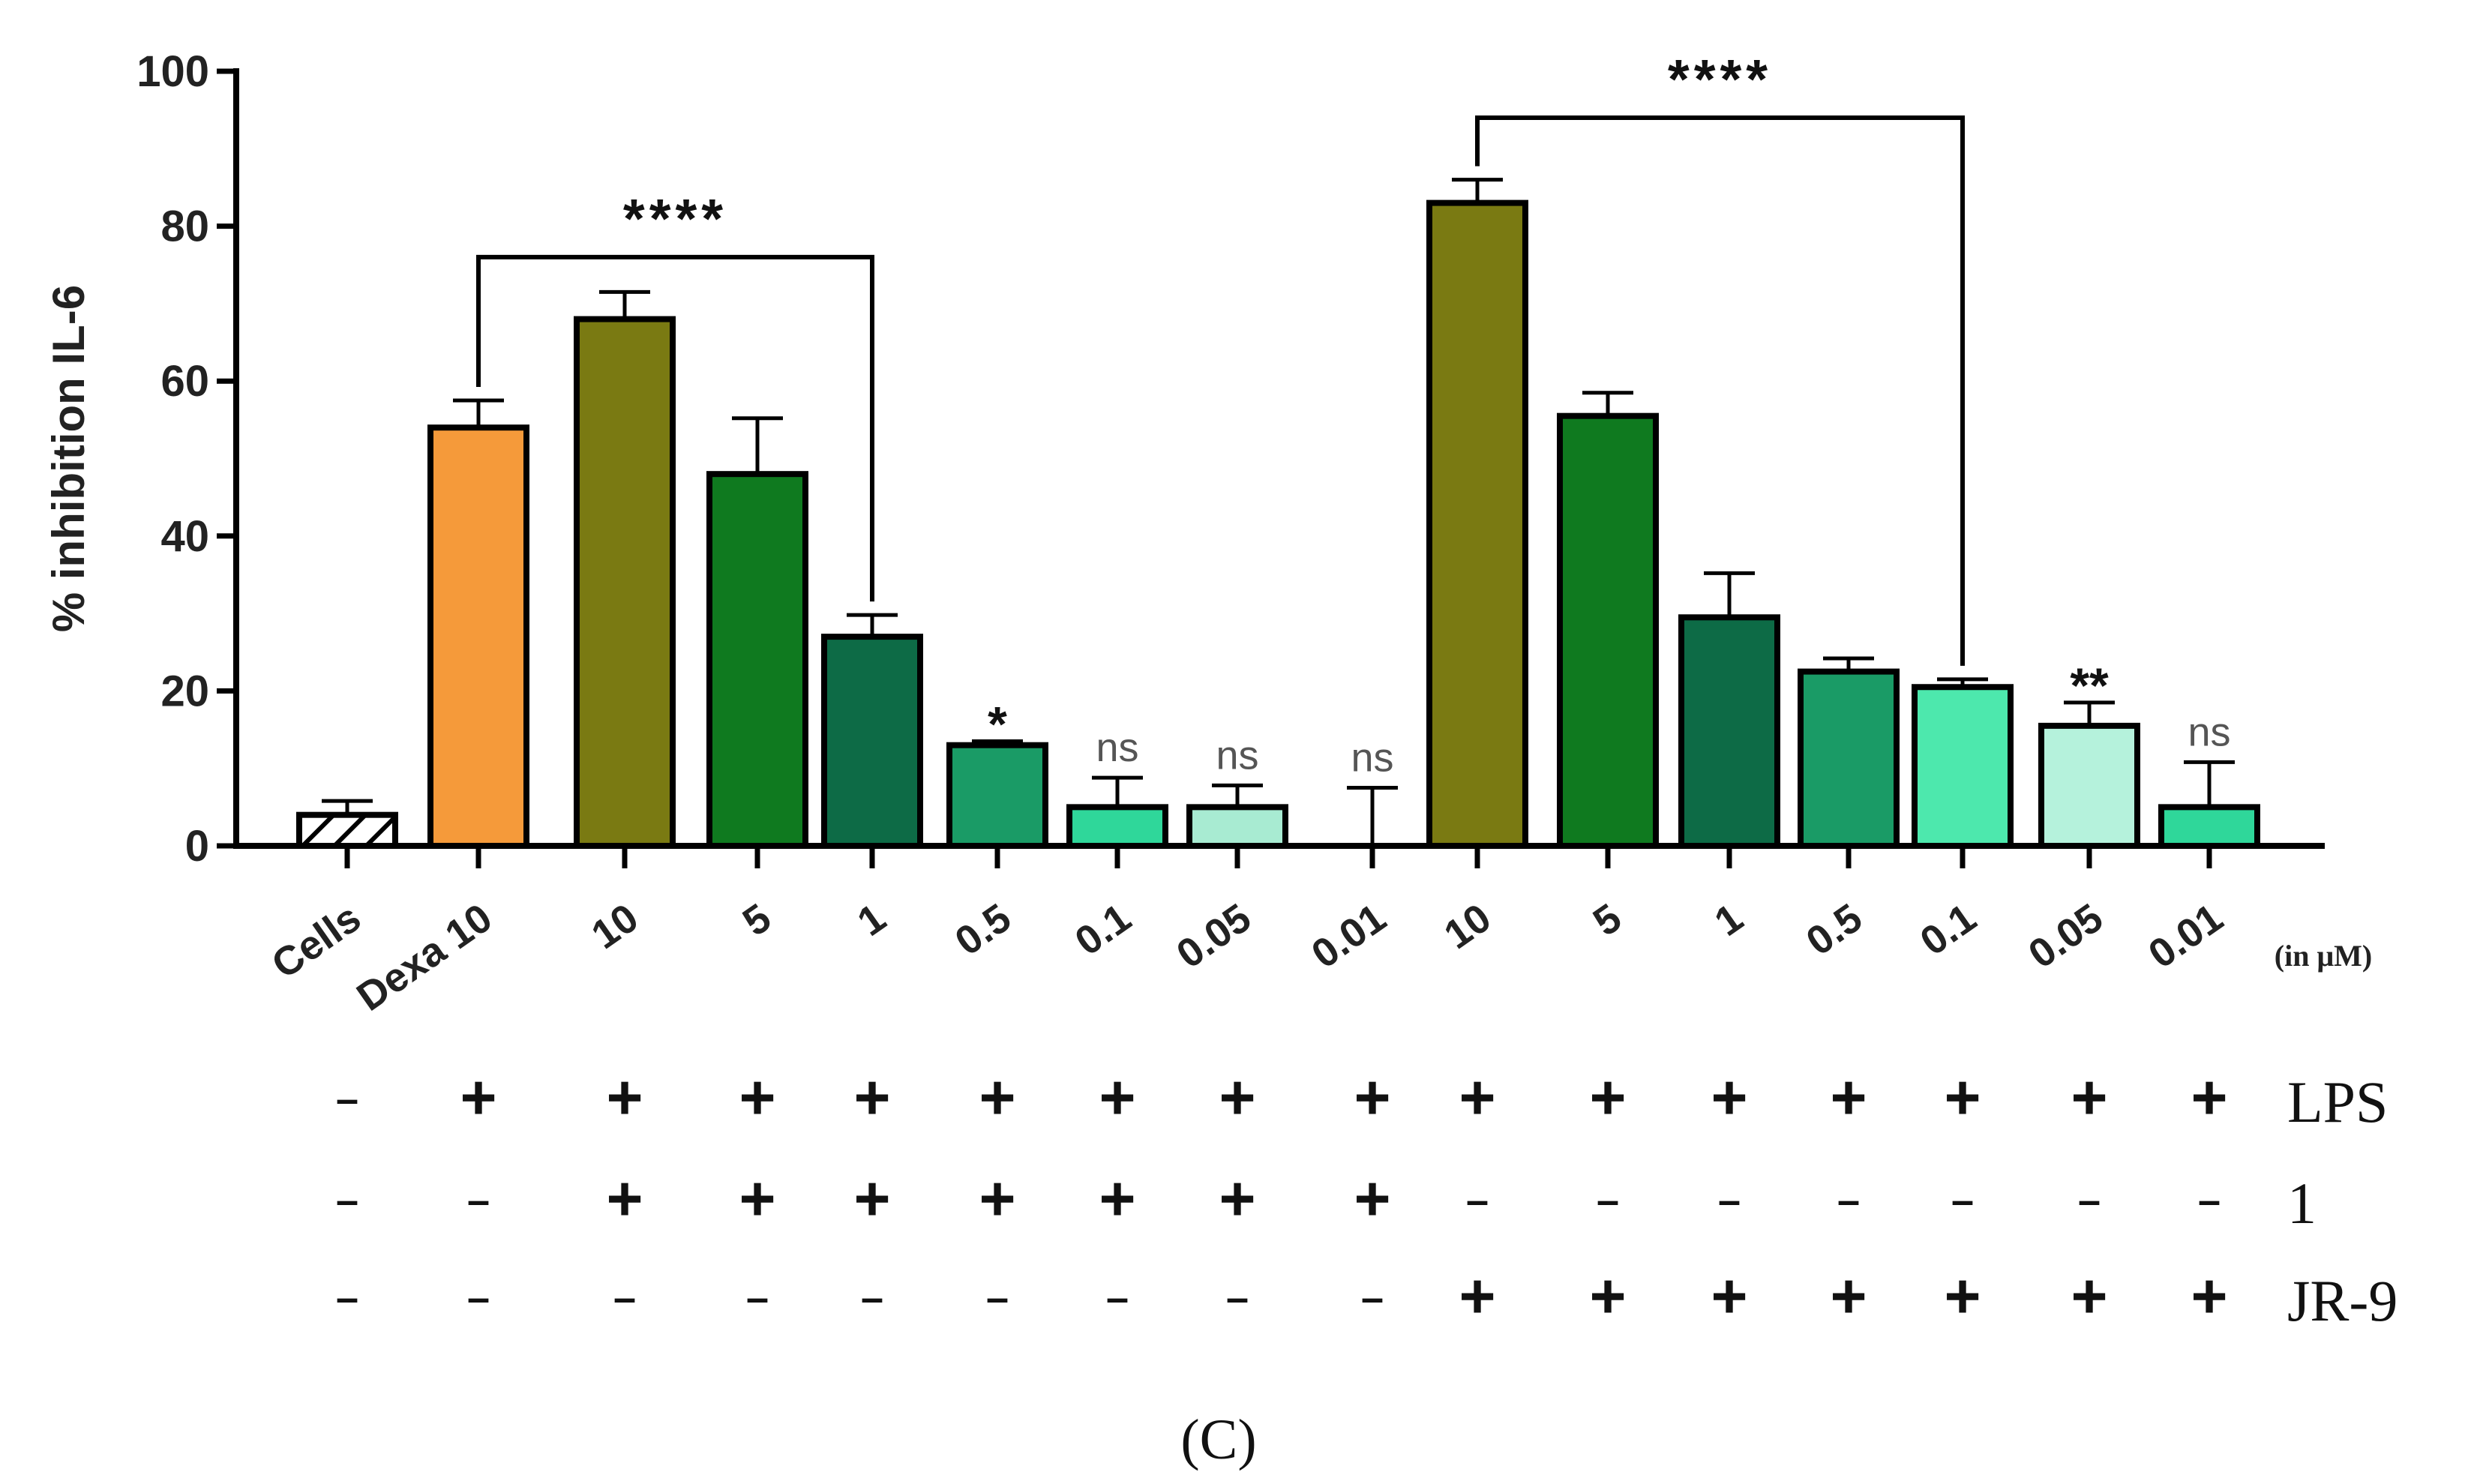  What do you see at coordinates (2342, 1300) in the screenshot?
I see `treatment-row-label: JR-9` at bounding box center [2342, 1300].